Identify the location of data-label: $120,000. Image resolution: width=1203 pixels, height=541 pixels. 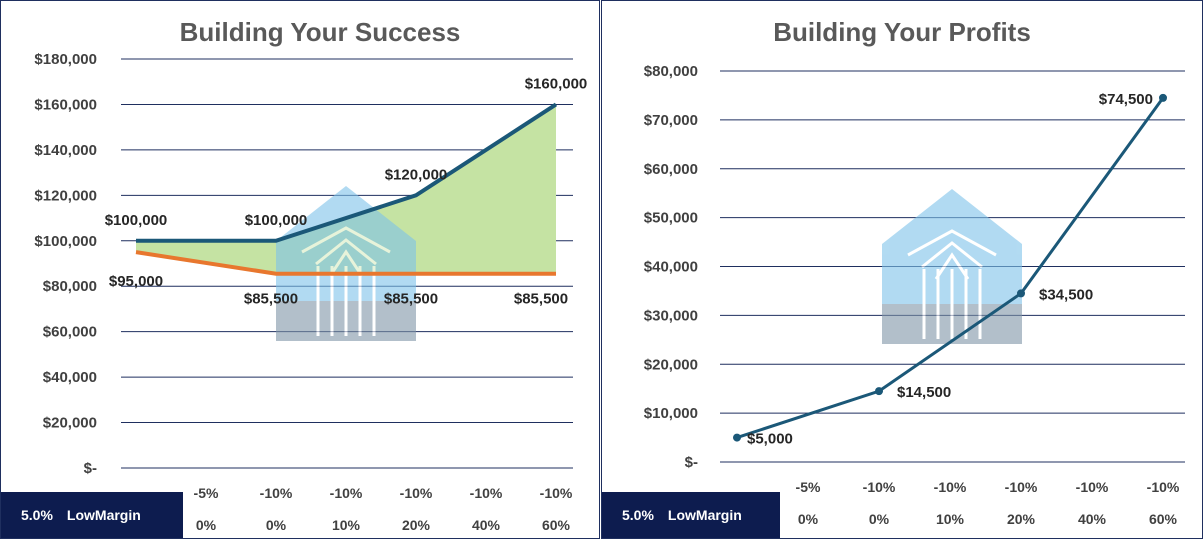
(416, 174).